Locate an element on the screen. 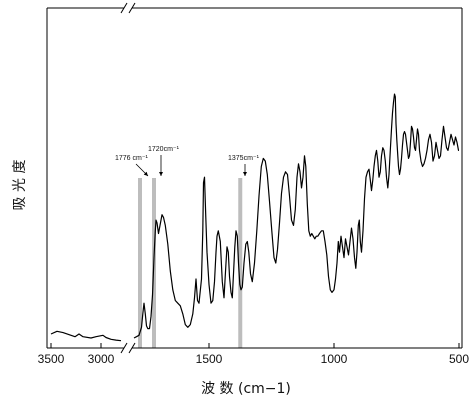  x-tick-label: 3000 is located at coordinates (101, 359).